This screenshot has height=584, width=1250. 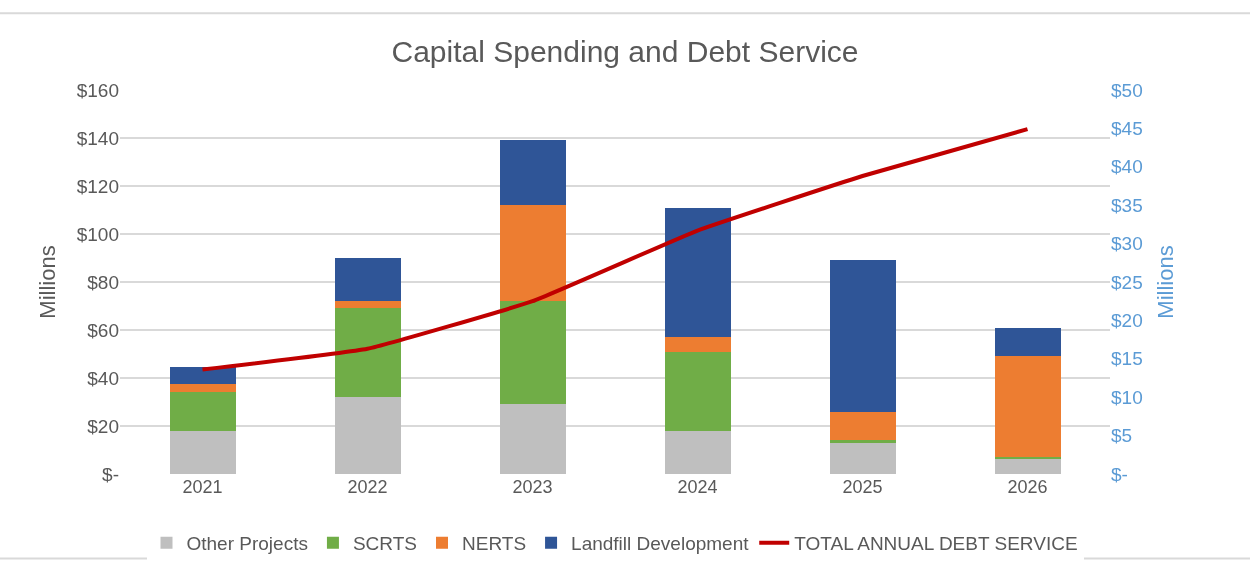 I want to click on y-tick-label: $120, so click(x=97, y=186).